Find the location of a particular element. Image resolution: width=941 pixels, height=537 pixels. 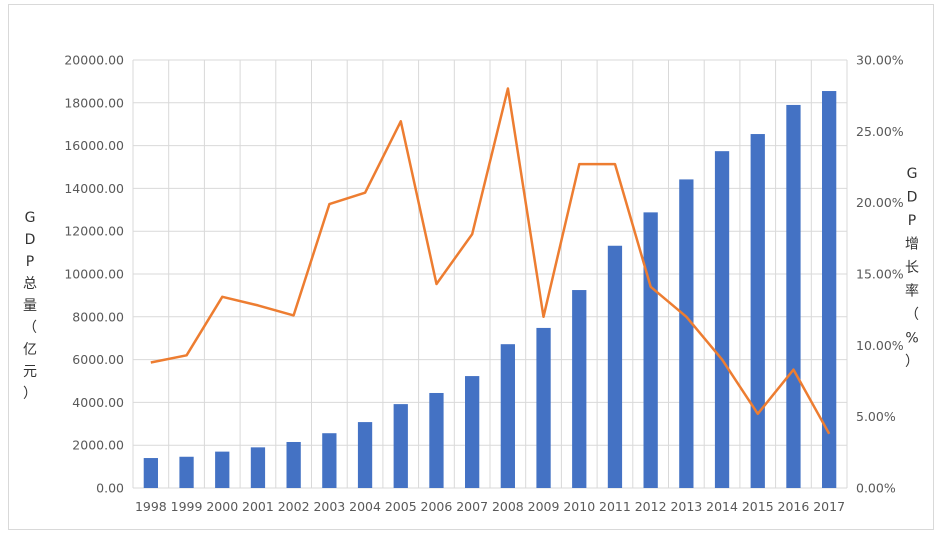

y-tick-label: 6000.00 is located at coordinates (98, 359).